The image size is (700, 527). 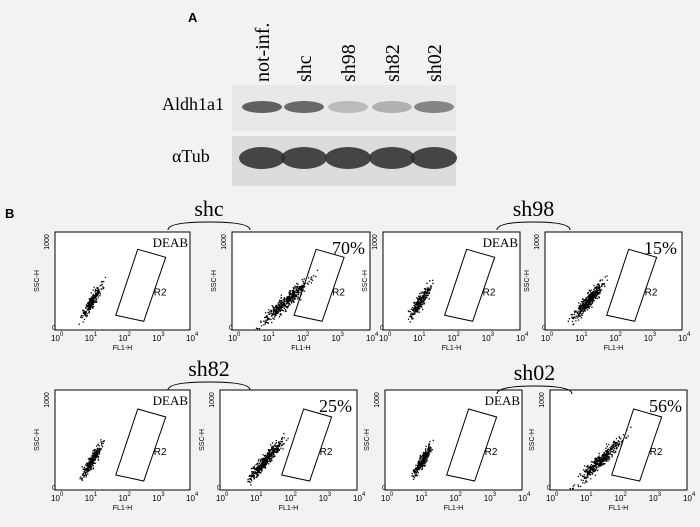 I want to click on plot-frame, so click(x=451, y=281).